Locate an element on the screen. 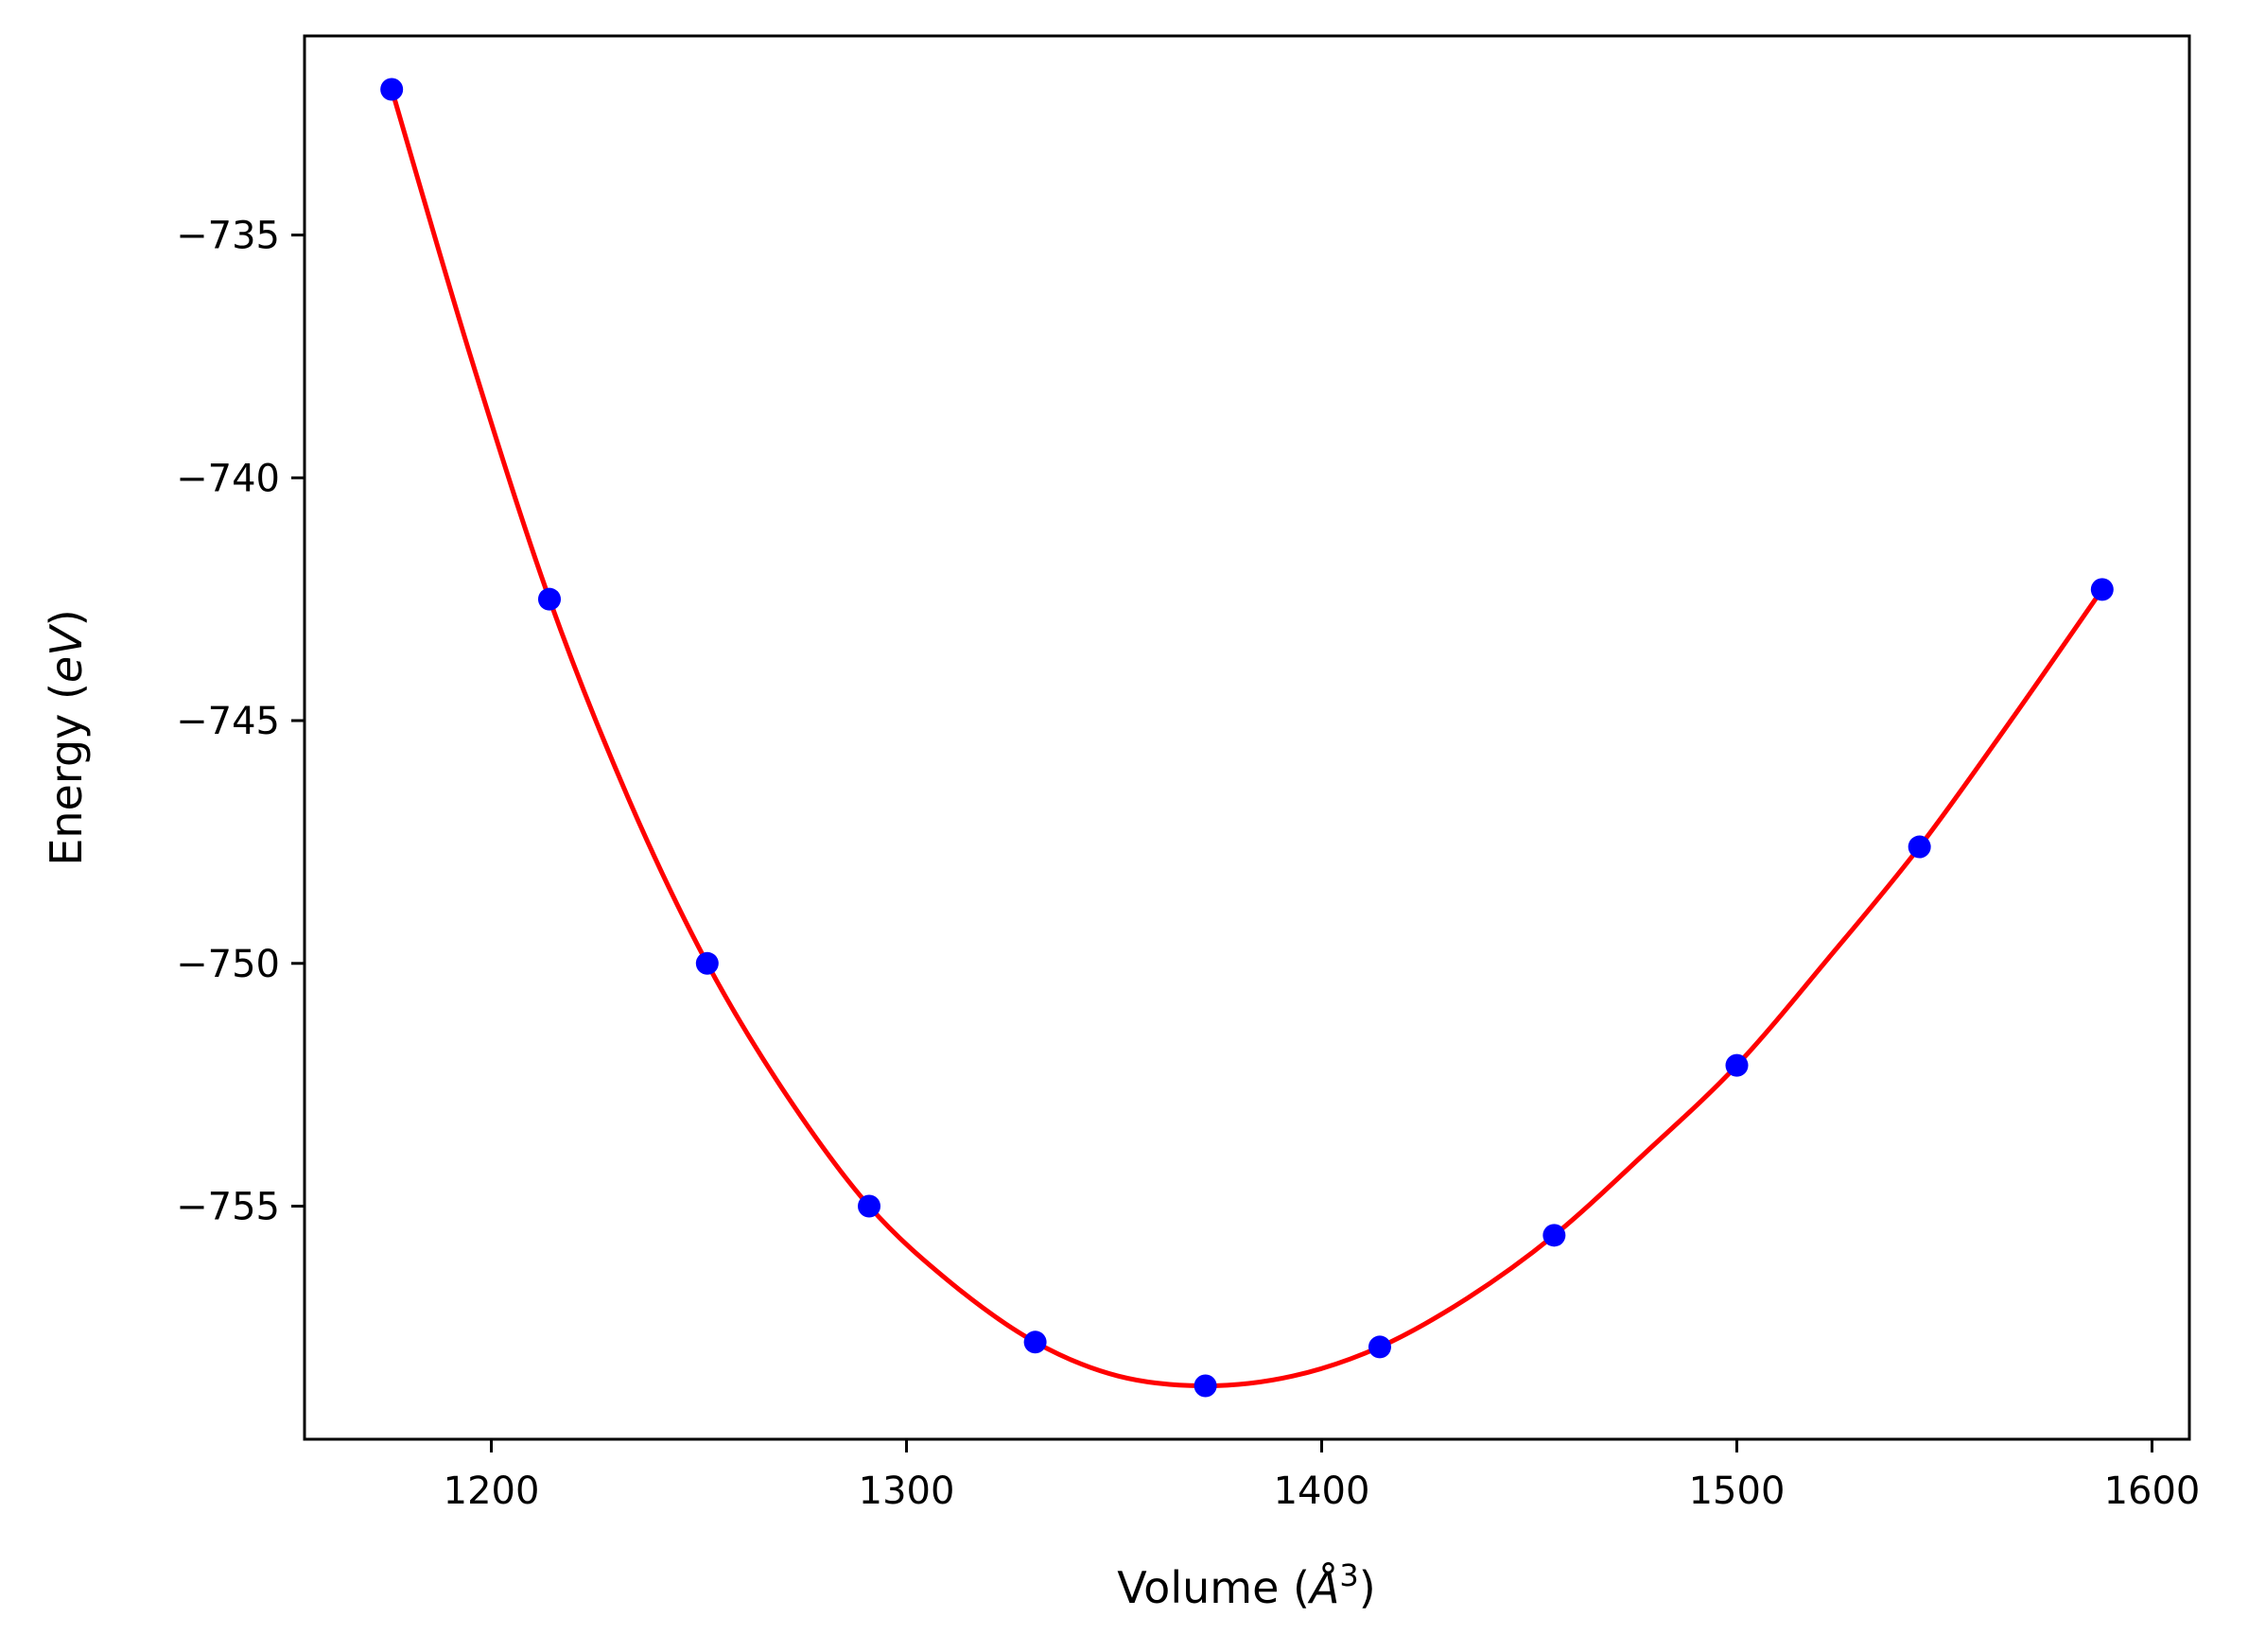  y-axis-label: Energy (eV) is located at coordinates (66, 737).